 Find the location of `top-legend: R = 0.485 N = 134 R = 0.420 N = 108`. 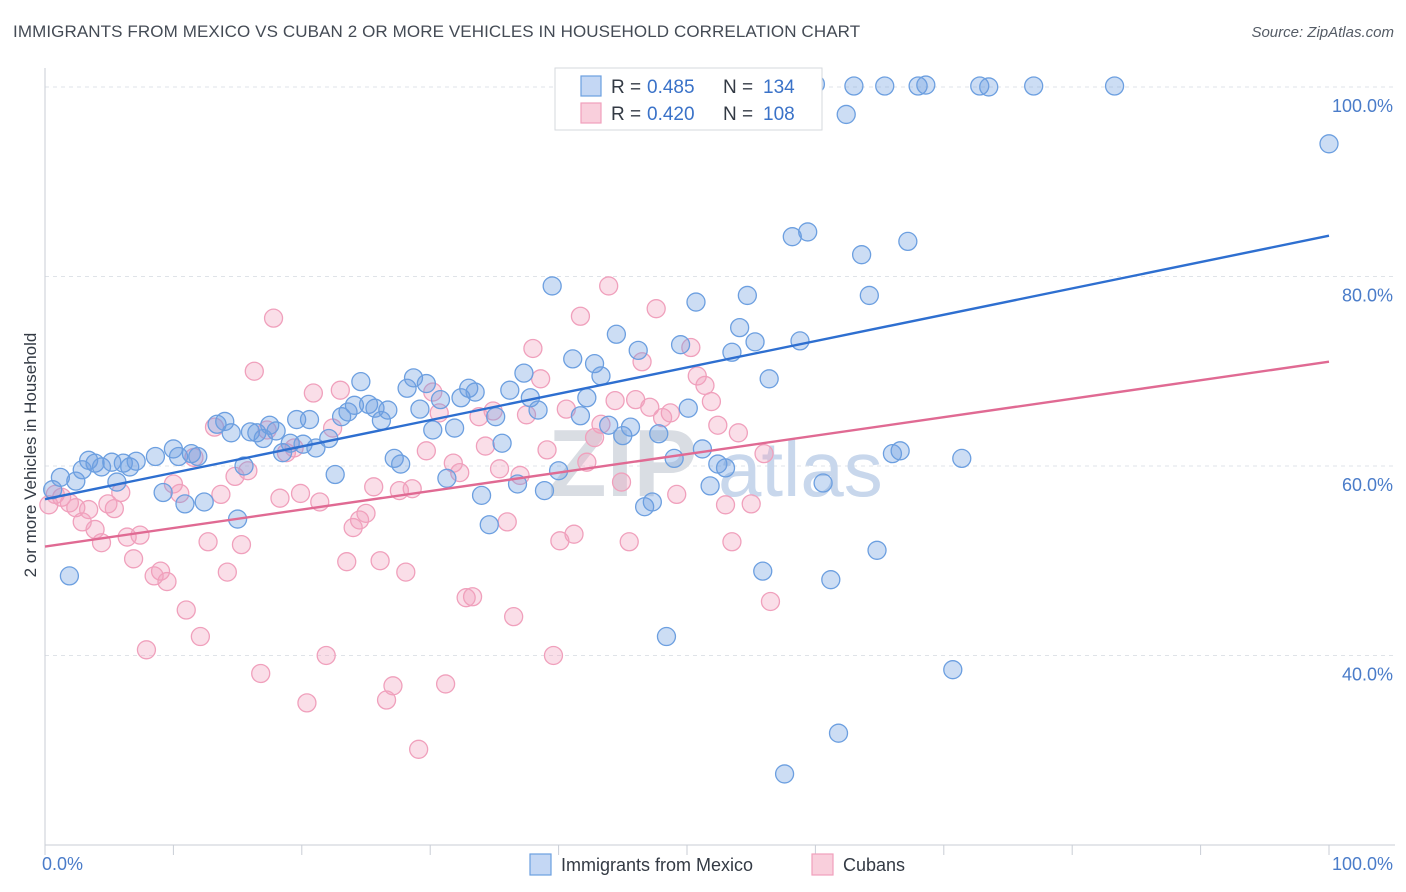

top-legend: R = 0.485 N = 134 R = 0.420 N = 108 is located at coordinates (688, 99).